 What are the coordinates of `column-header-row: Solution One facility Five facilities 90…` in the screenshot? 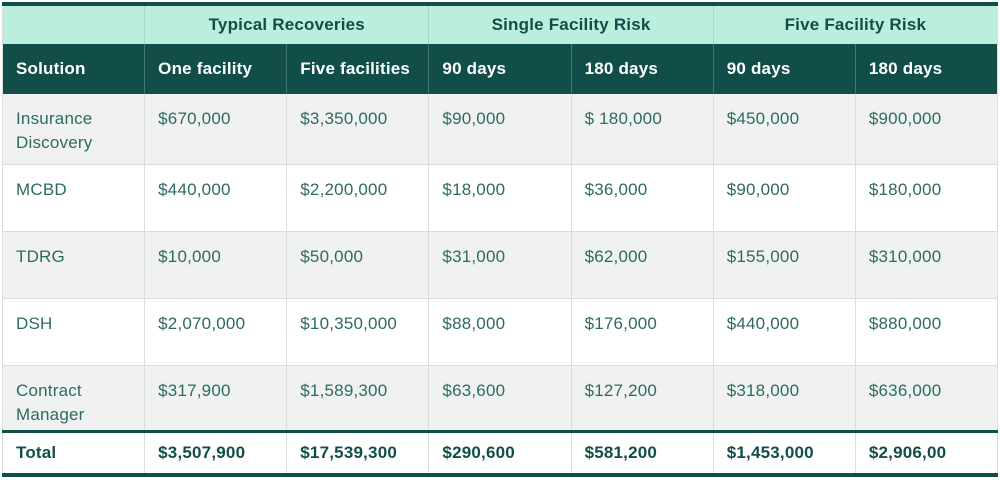 It's located at (500, 69).